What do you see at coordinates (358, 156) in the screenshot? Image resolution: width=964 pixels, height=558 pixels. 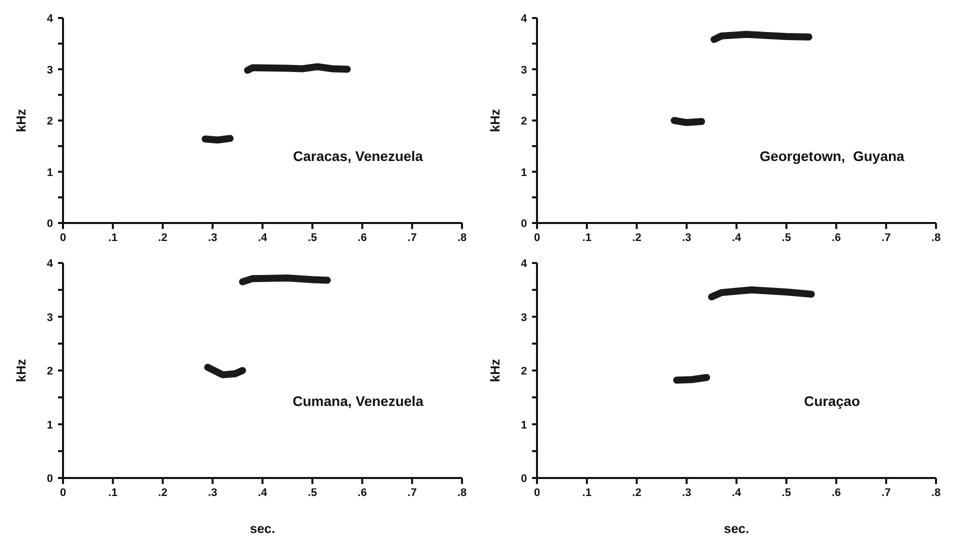 I see `annotation: Caracas, Venezuela` at bounding box center [358, 156].